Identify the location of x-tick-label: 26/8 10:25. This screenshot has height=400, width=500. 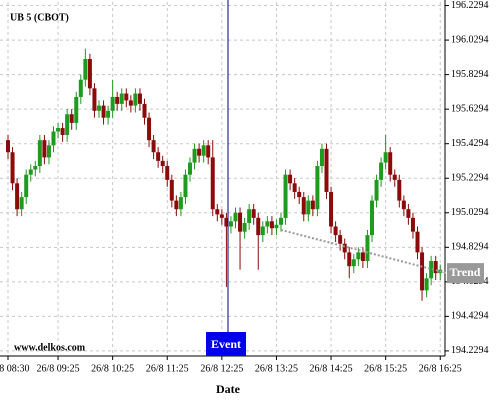
(112, 368).